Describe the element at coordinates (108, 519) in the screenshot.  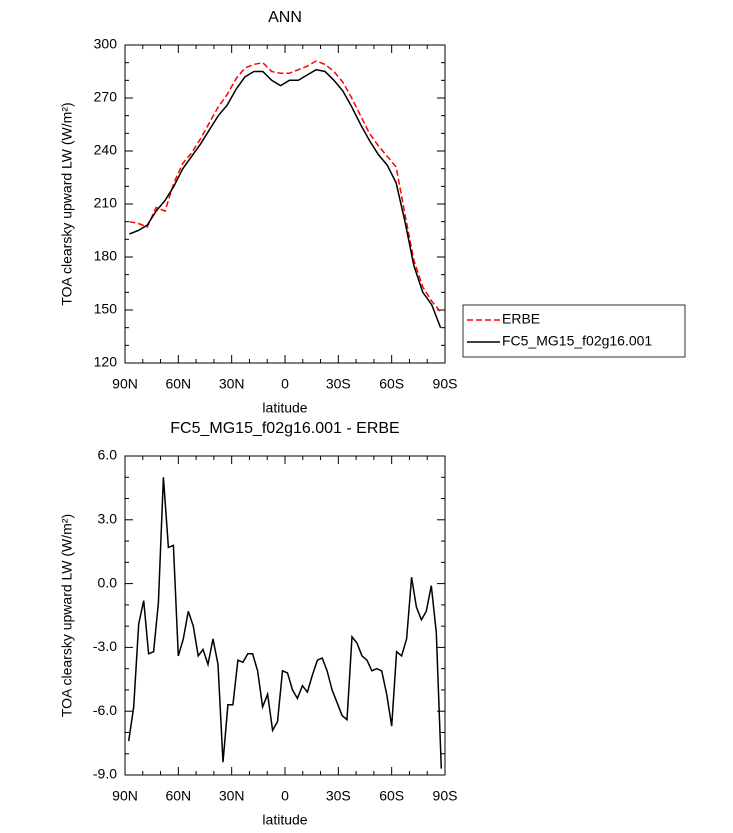
I see `y-tick-label: 3.0` at that location.